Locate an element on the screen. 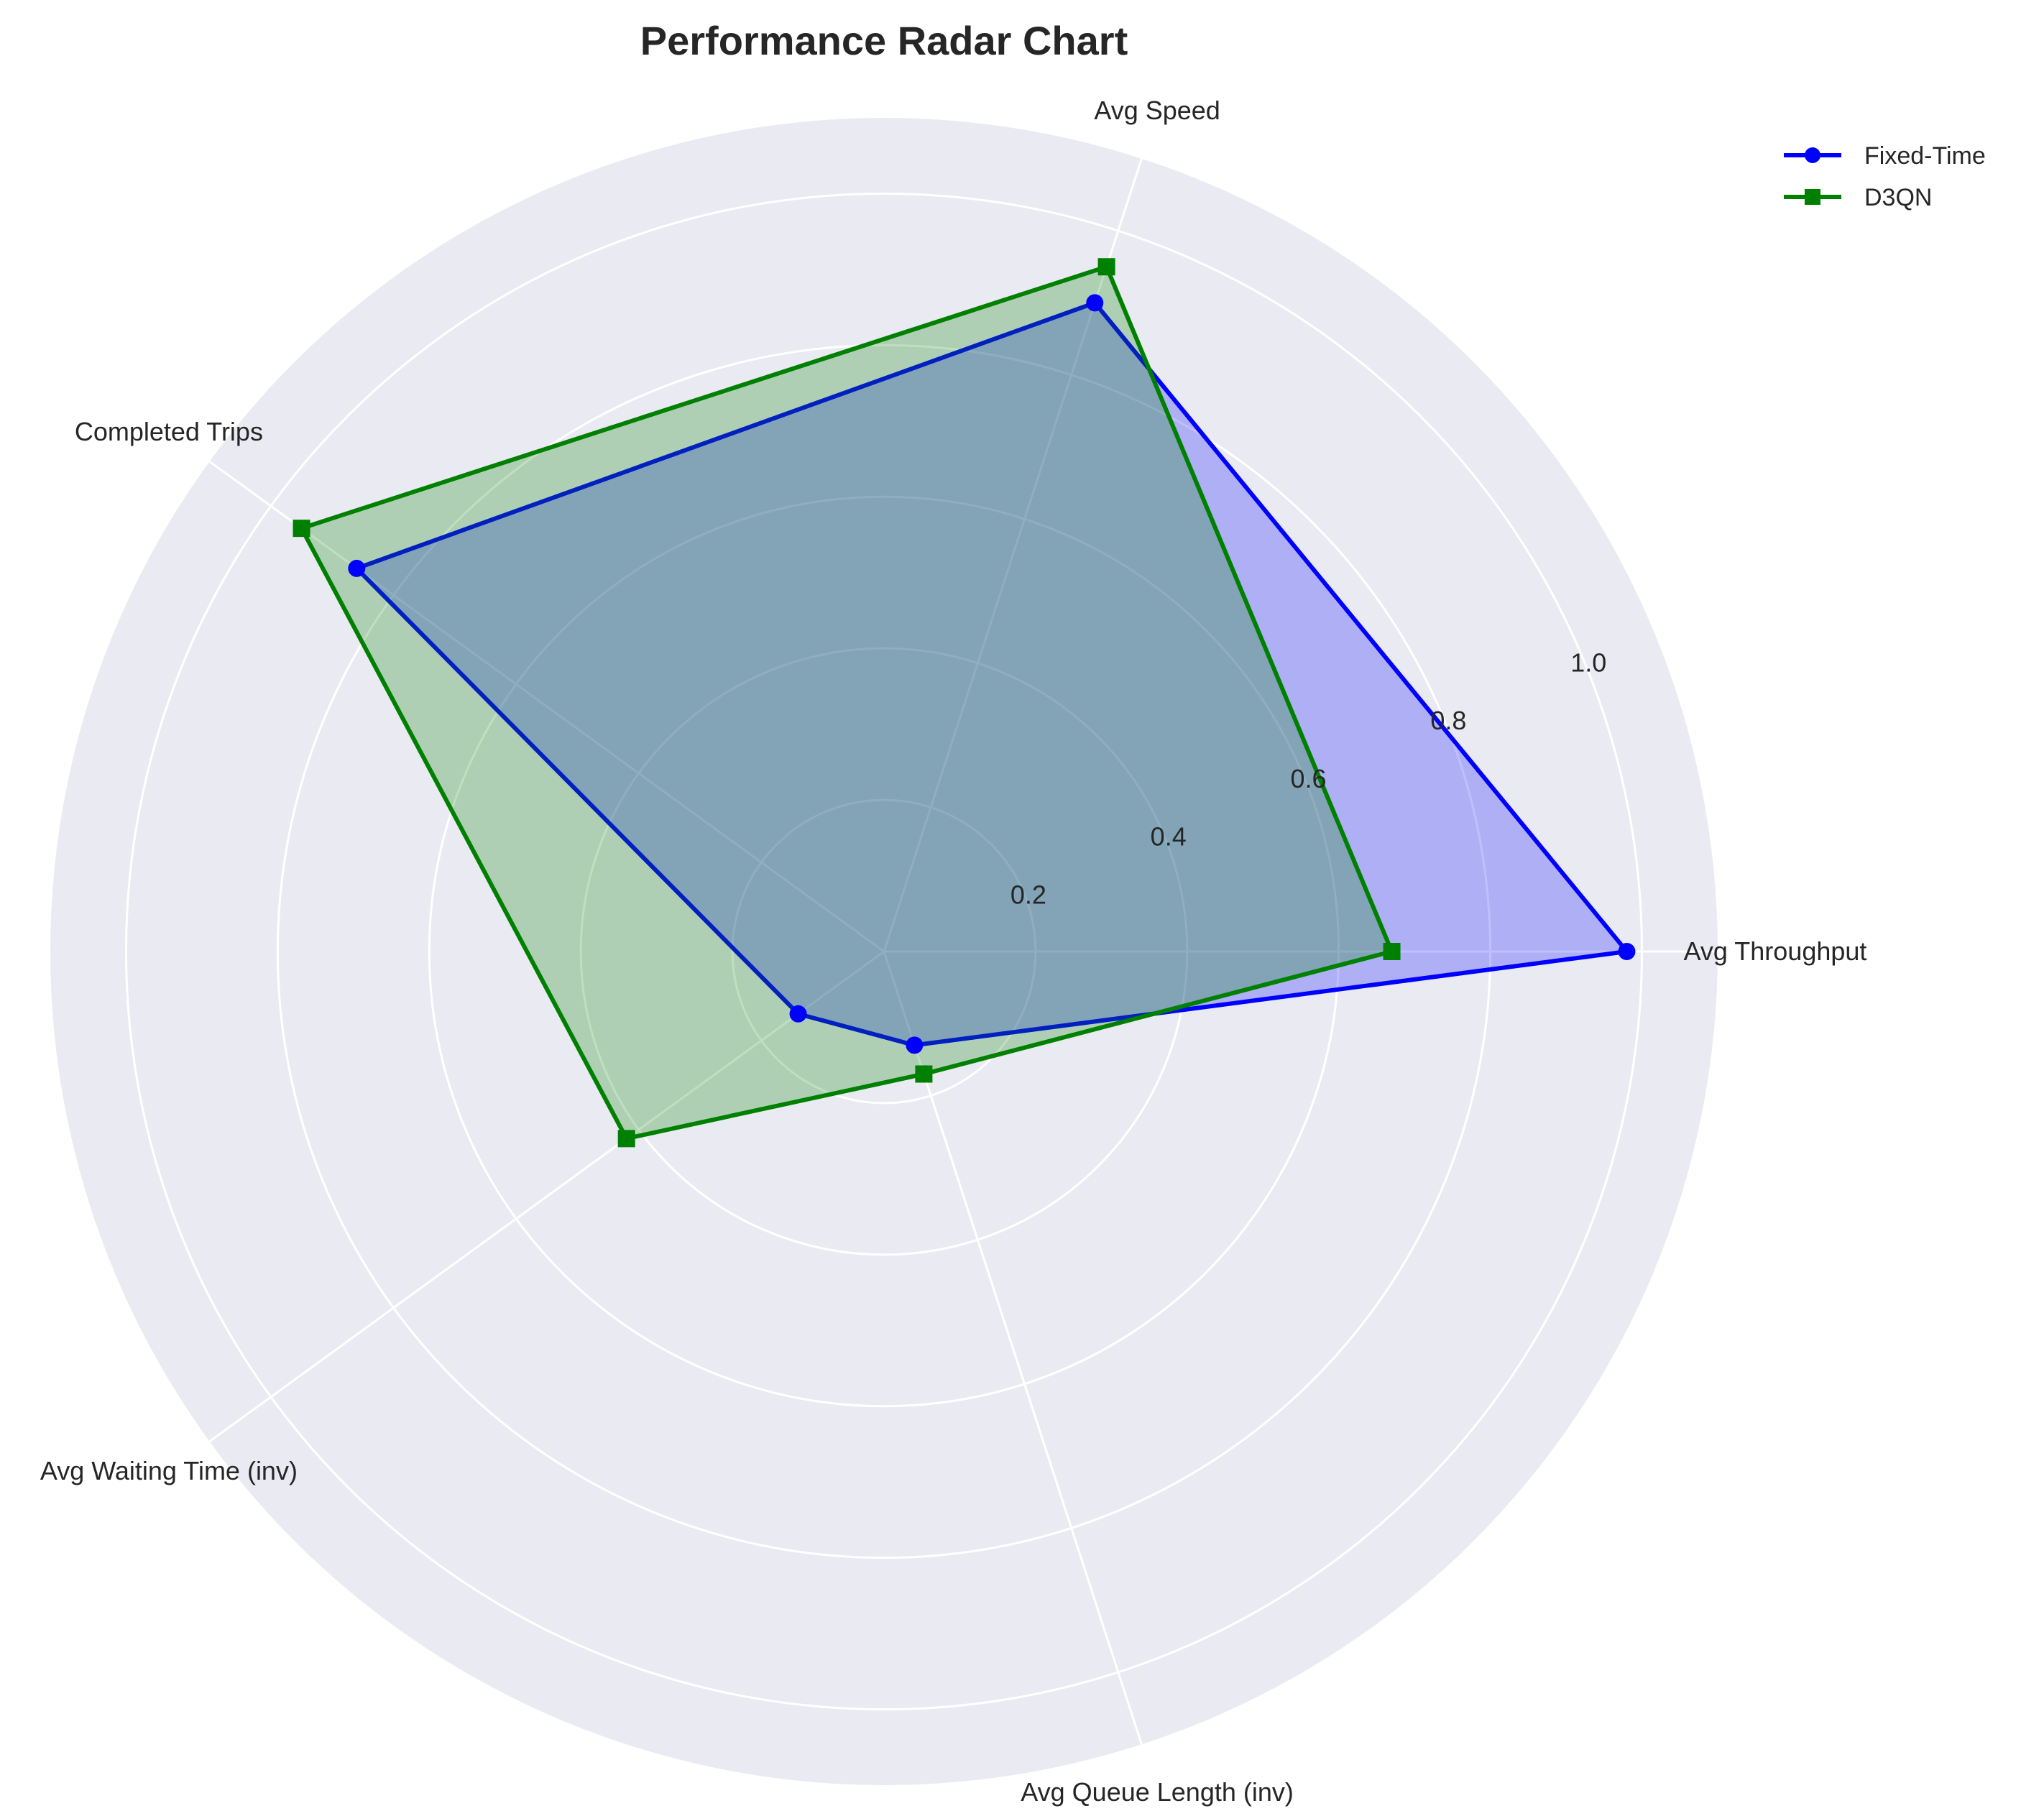  radial-tick-labels: 0.2 0.4 0.6 0.8 1.0 is located at coordinates (1308, 778).